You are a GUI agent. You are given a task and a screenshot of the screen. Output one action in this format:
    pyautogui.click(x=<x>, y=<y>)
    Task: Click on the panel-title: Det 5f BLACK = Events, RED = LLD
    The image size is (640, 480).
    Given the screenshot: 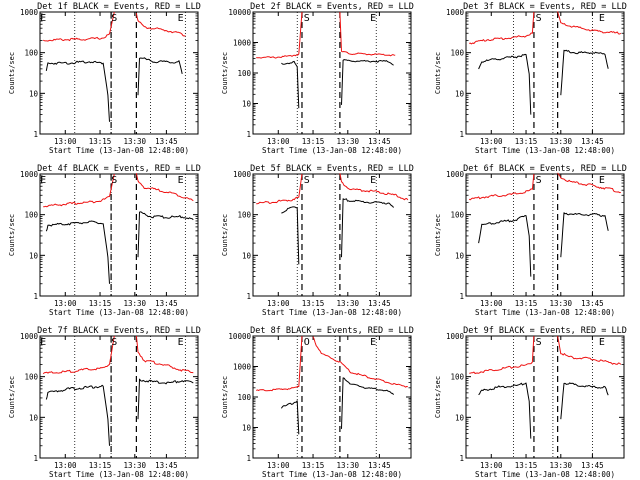 What is the action you would take?
    pyautogui.click(x=332, y=169)
    